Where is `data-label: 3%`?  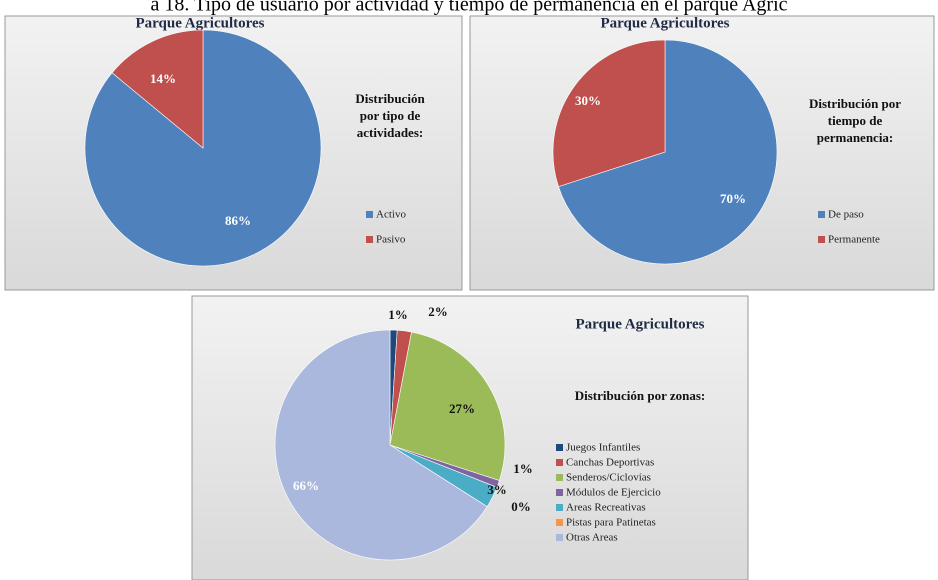
data-label: 3% is located at coordinates (497, 489).